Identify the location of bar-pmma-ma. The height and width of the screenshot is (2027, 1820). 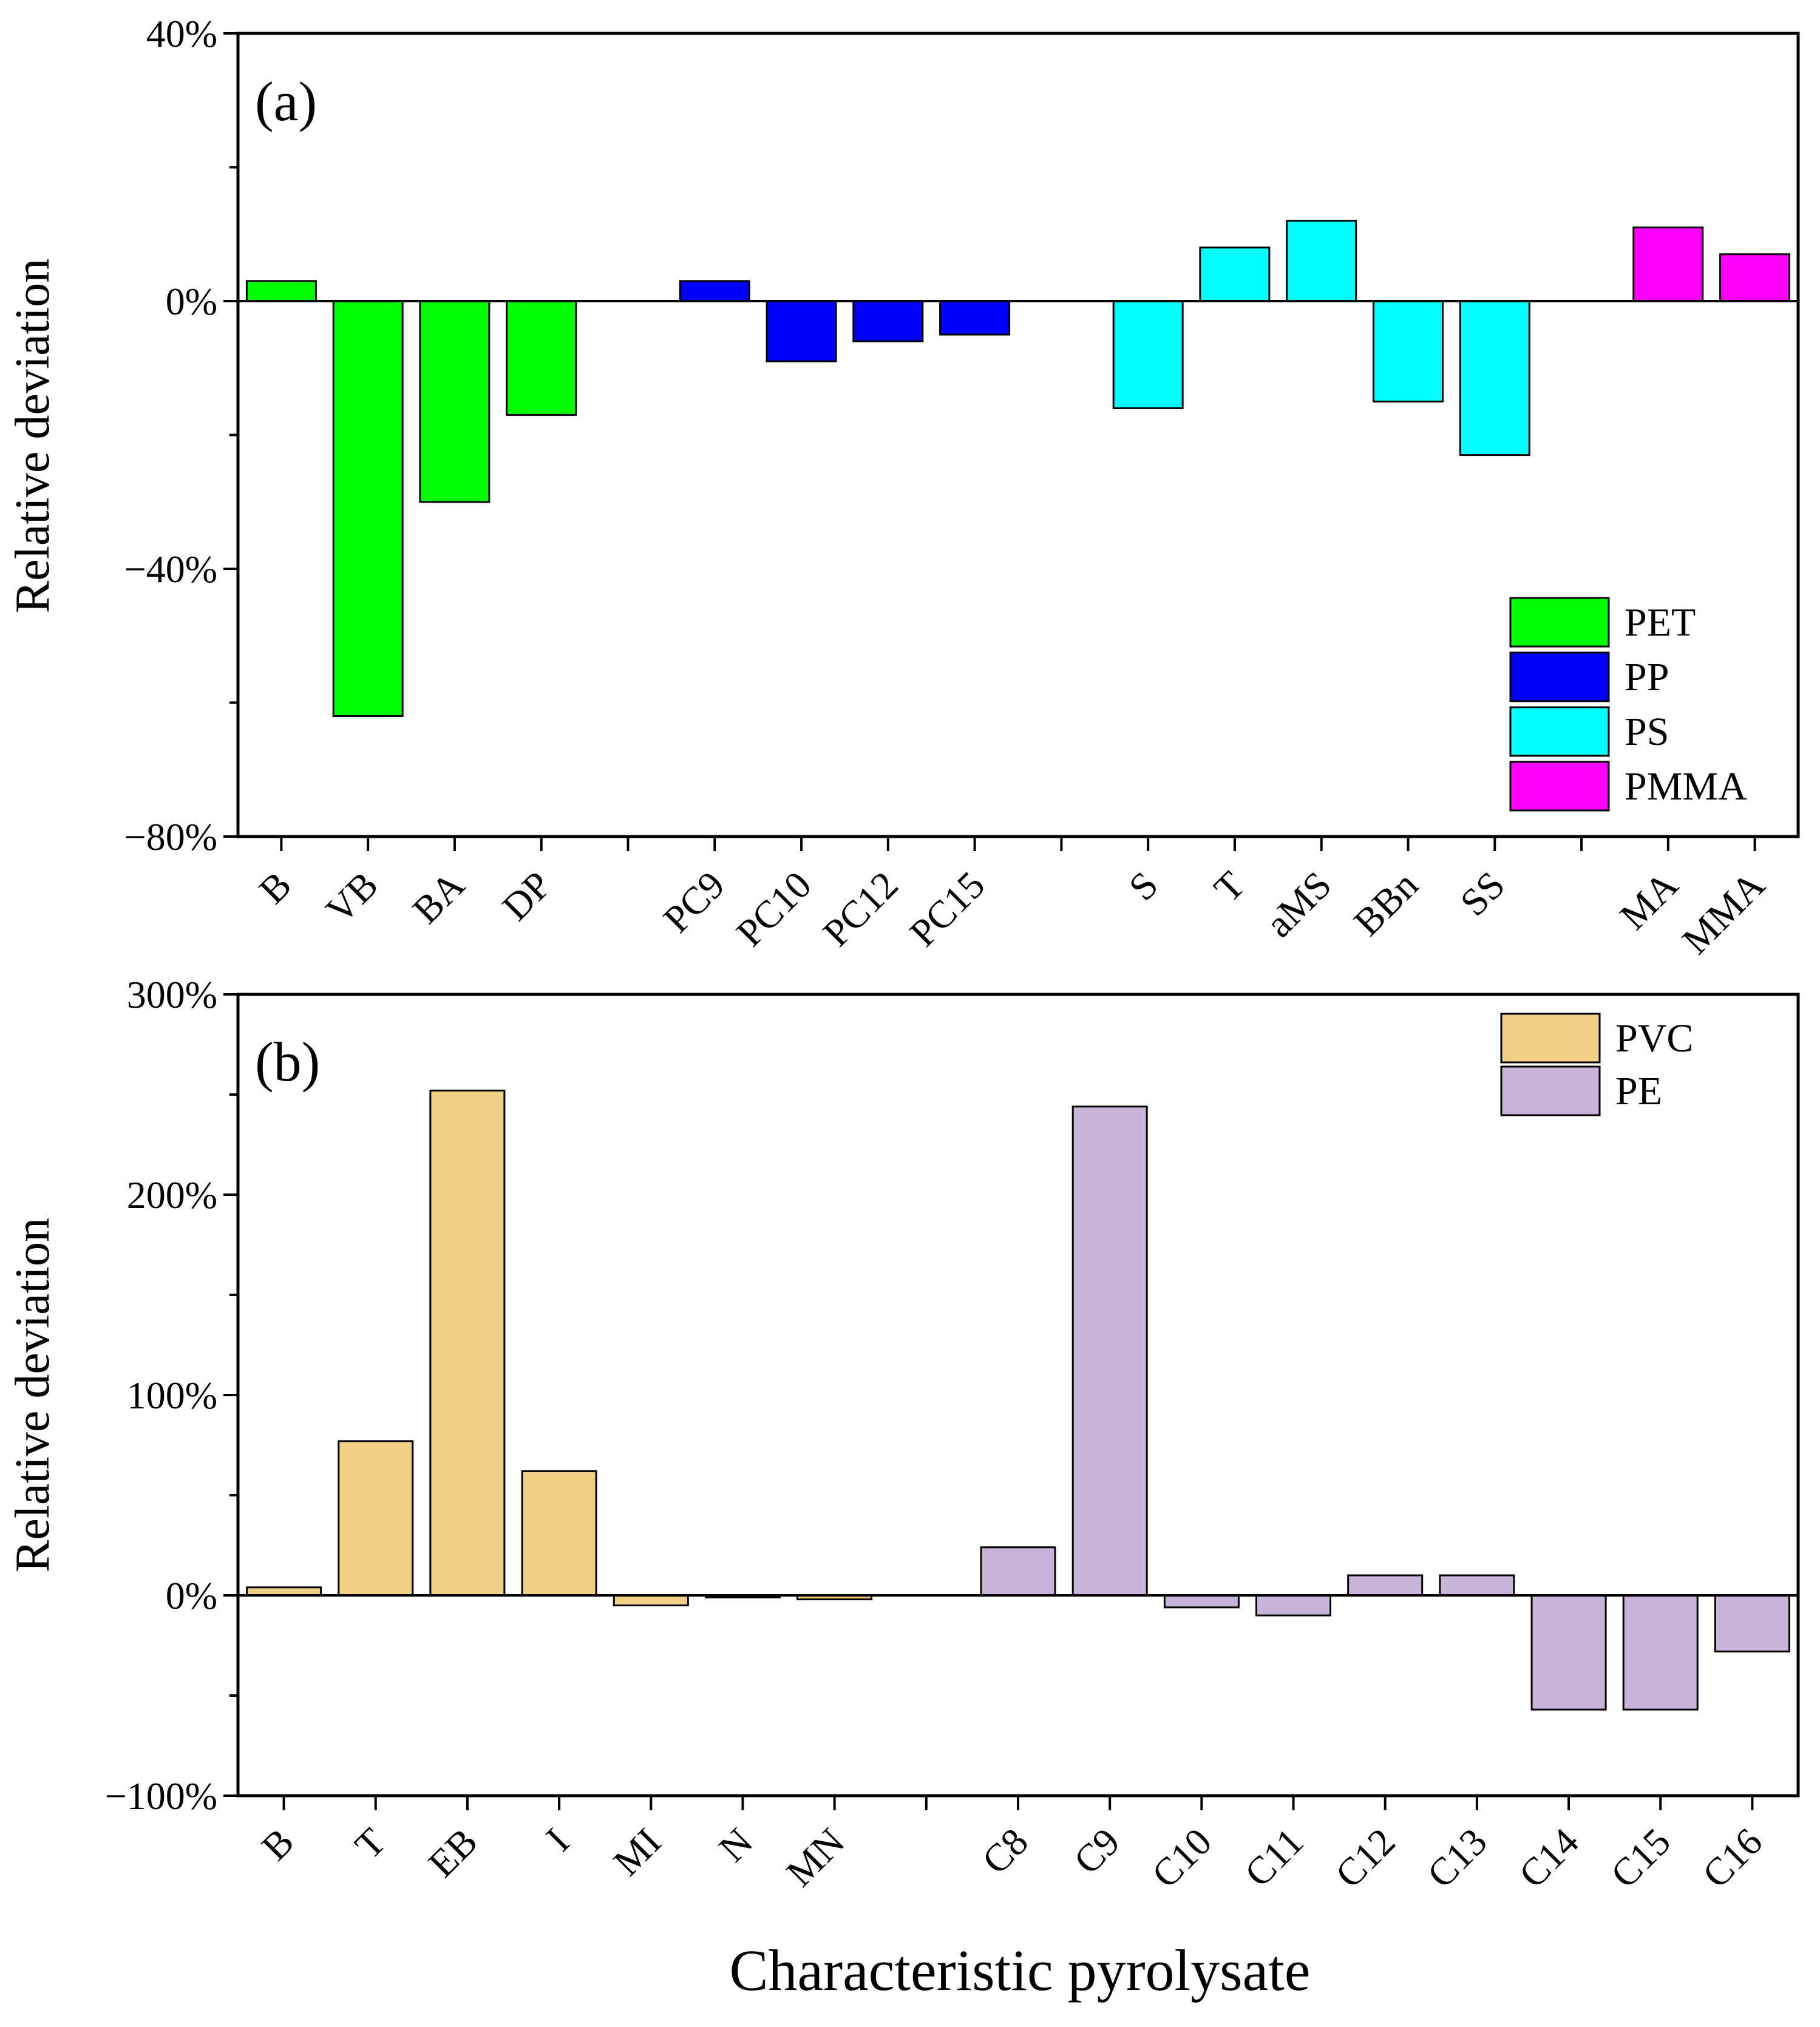
(1668, 264).